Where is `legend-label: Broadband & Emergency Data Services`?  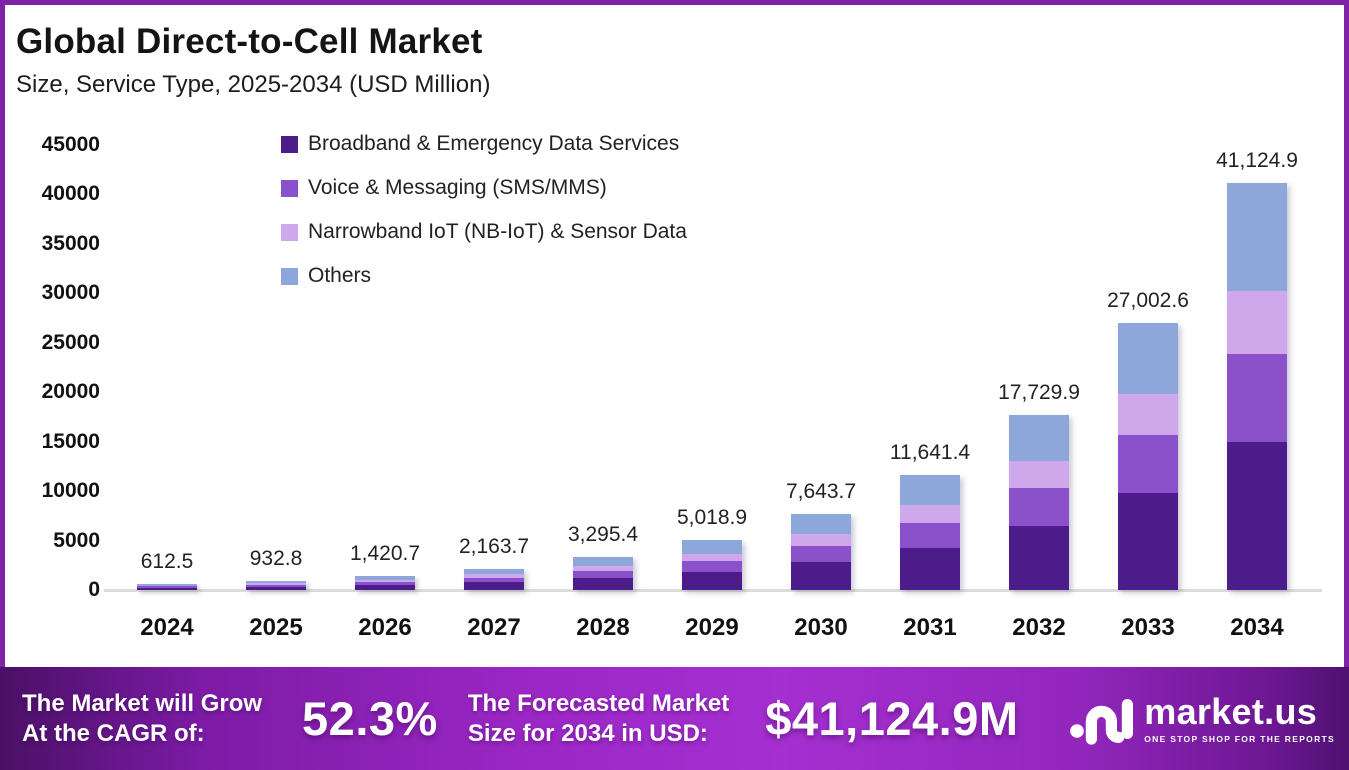 legend-label: Broadband & Emergency Data Services is located at coordinates (494, 143).